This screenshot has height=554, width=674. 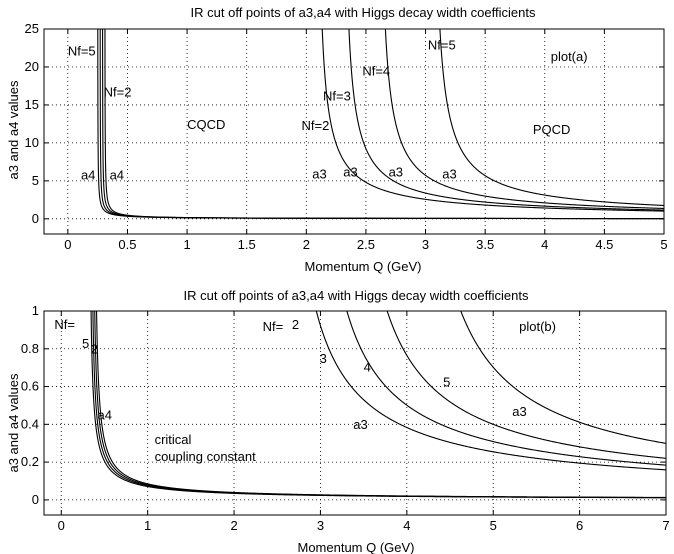 What do you see at coordinates (35, 310) in the screenshot?
I see `y-tick-label: 1` at bounding box center [35, 310].